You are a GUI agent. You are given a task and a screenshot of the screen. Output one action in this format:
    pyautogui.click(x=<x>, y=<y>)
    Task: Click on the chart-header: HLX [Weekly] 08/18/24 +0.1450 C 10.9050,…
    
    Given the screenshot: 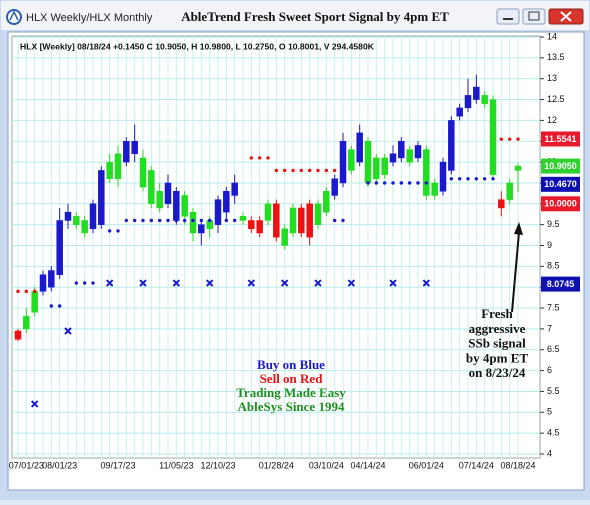 What is the action you would take?
    pyautogui.click(x=197, y=46)
    